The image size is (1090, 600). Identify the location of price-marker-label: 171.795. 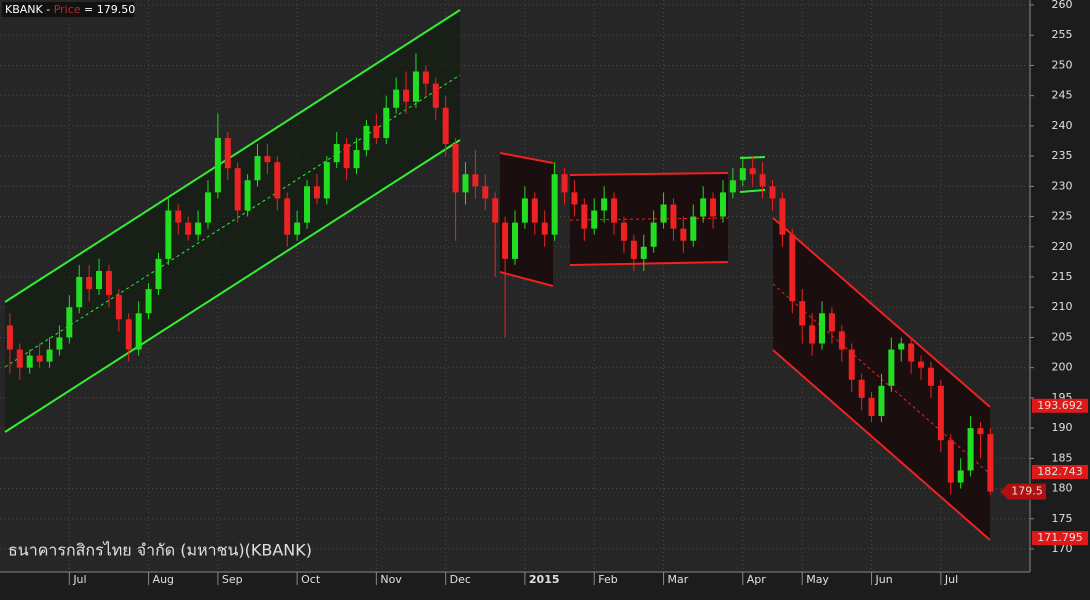
(1060, 537).